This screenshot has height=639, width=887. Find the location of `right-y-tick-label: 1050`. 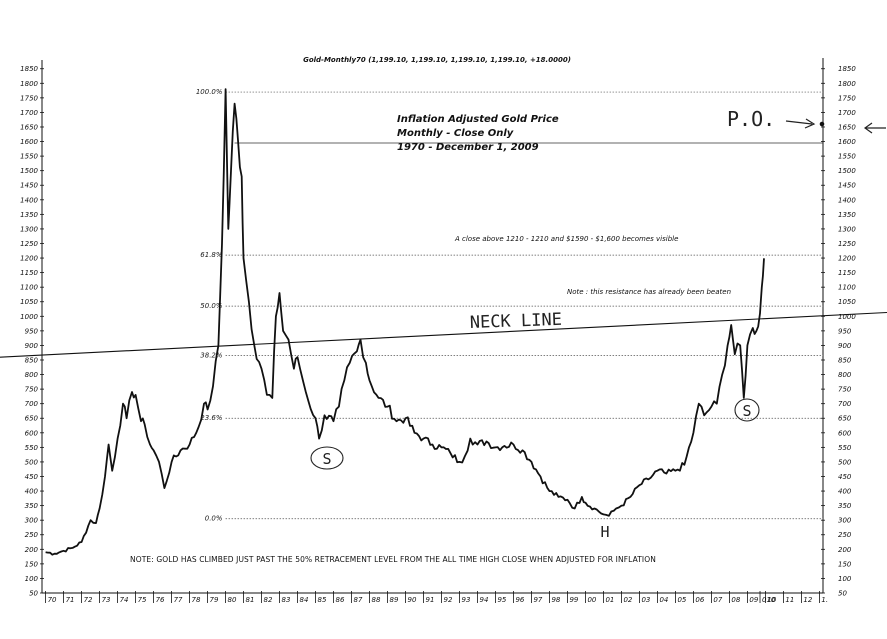

right-y-tick-label: 1050 is located at coordinates (847, 302).